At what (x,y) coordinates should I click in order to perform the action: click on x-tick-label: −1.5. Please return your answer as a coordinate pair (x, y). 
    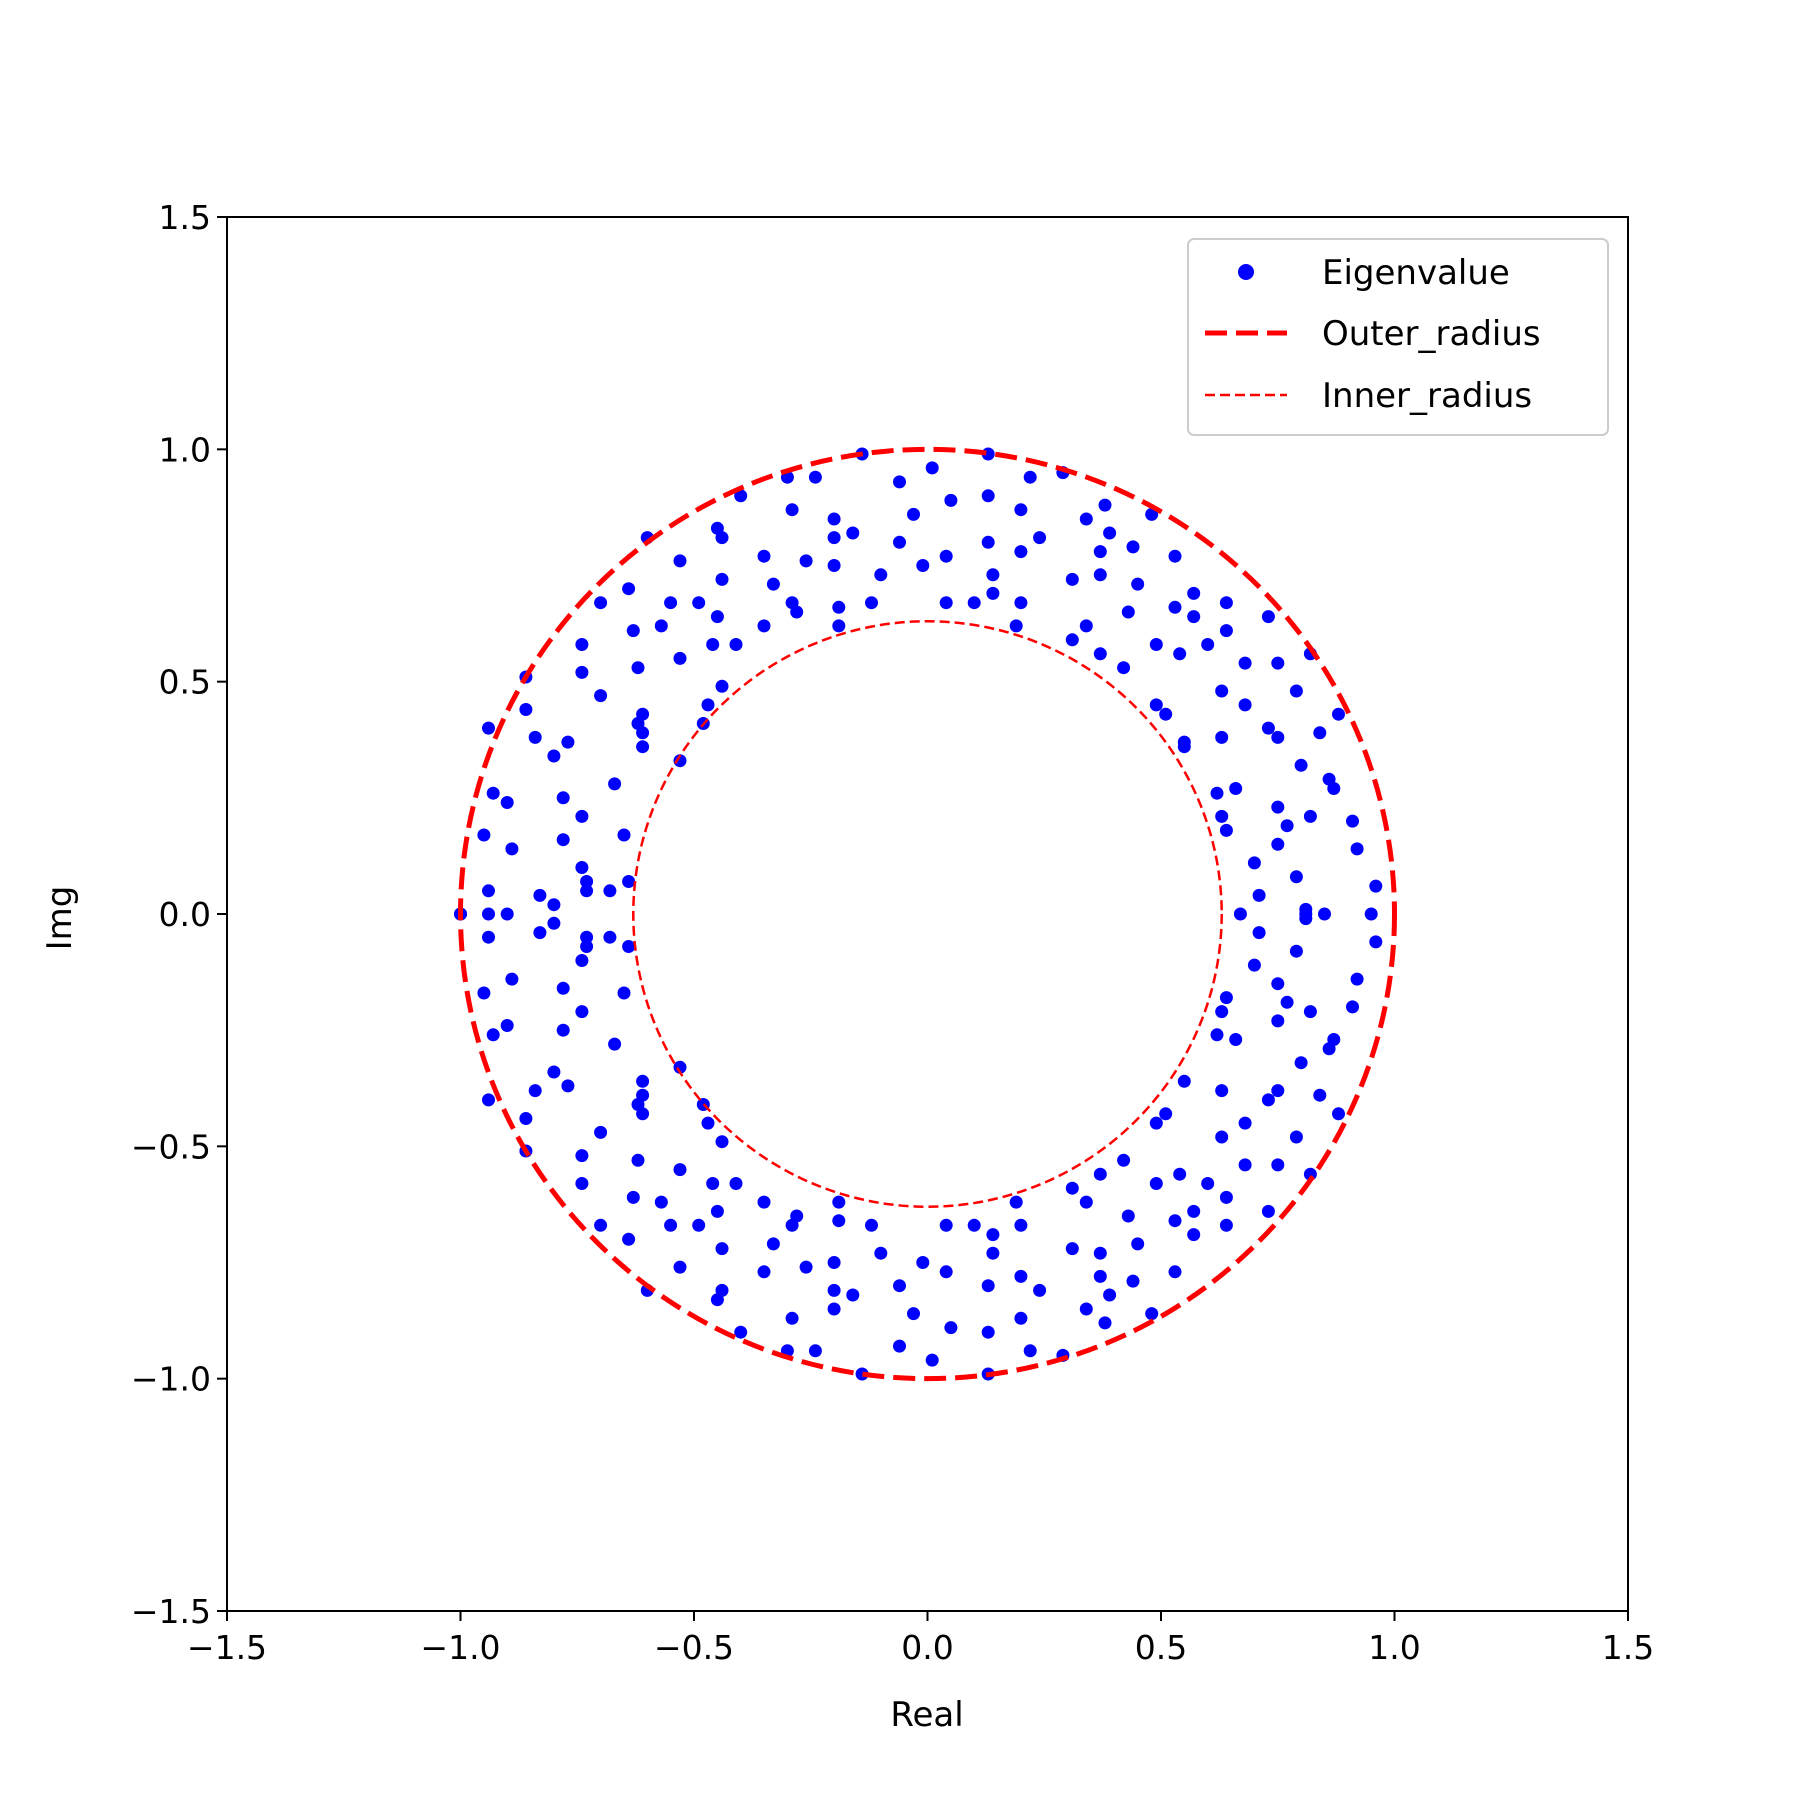
    Looking at the image, I should click on (227, 1647).